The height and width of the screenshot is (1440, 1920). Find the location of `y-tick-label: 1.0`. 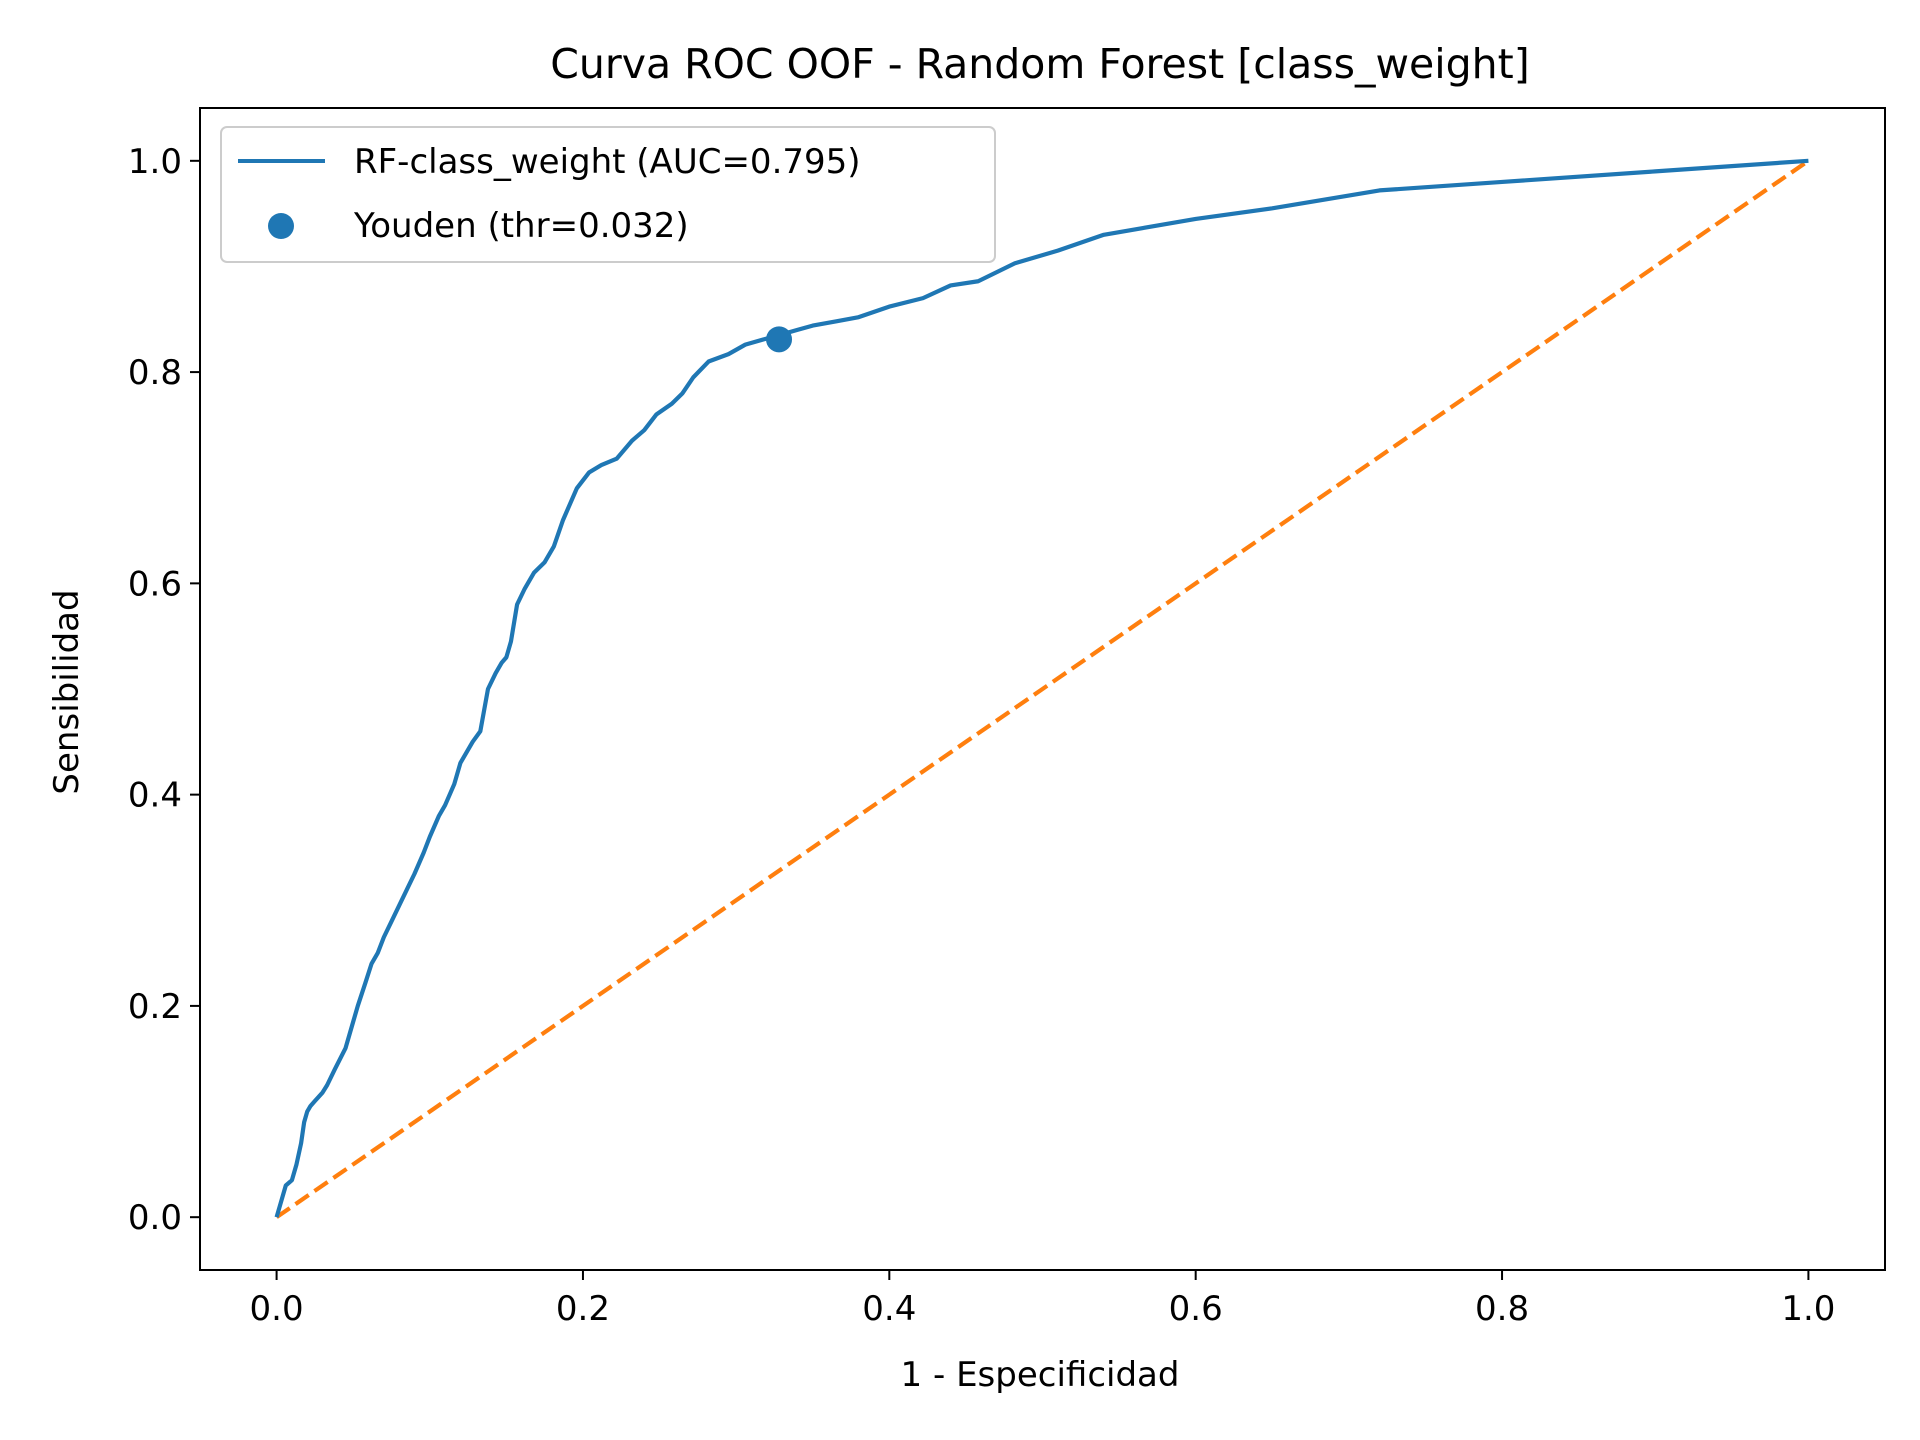

y-tick-label: 1.0 is located at coordinates (155, 162).